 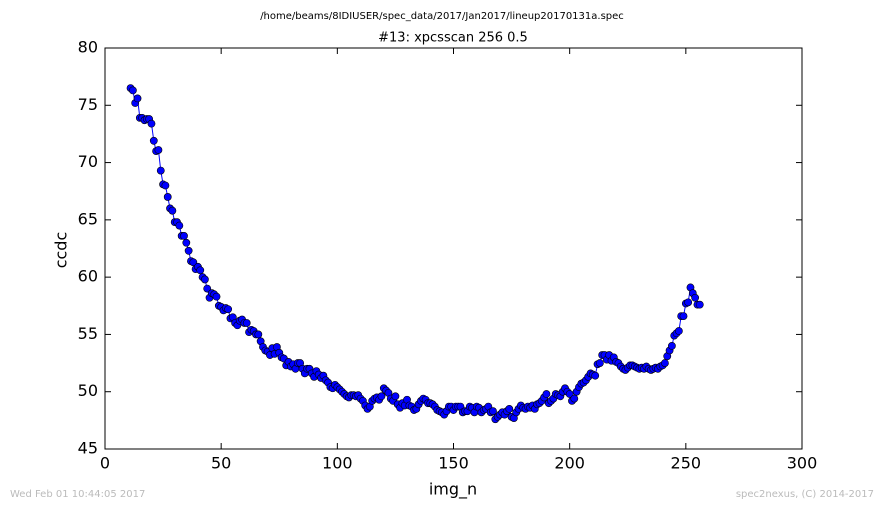 I want to click on x-tick-label: 200, so click(x=569, y=463).